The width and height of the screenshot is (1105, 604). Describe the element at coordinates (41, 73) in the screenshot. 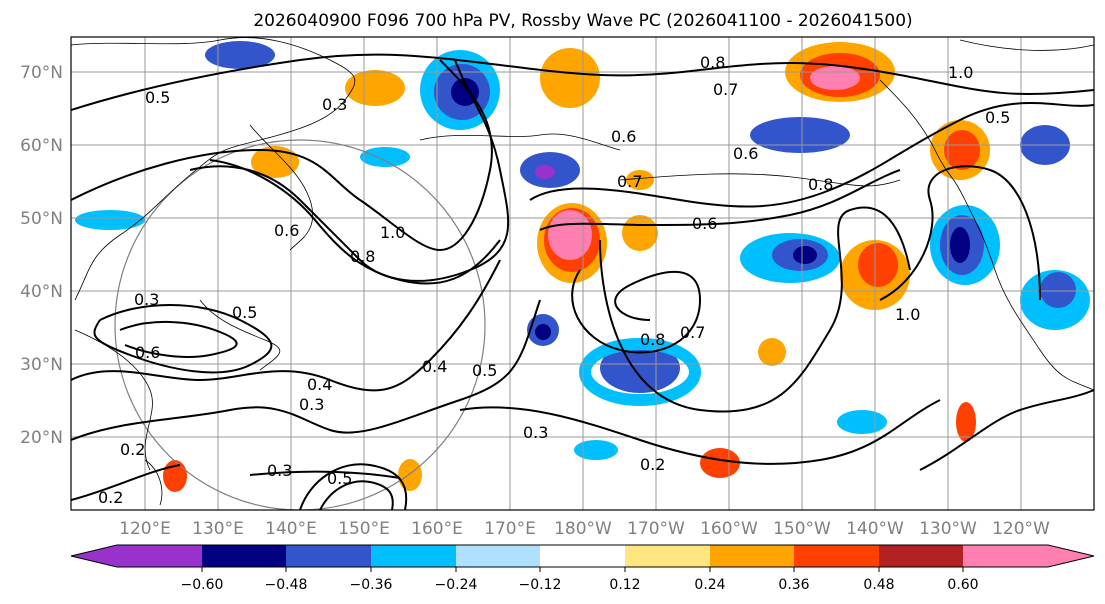

I see `lat-label: 70°N` at that location.